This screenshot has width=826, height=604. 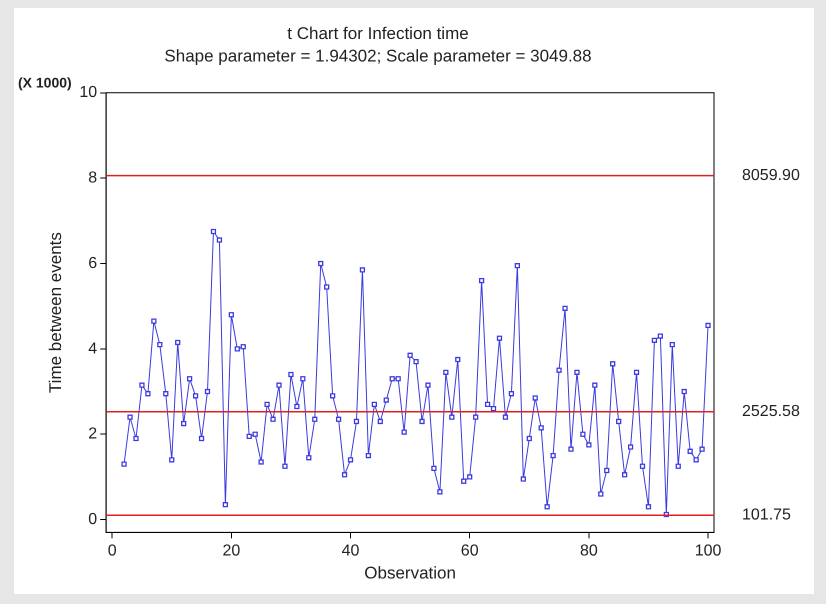 What do you see at coordinates (231, 551) in the screenshot?
I see `x-tick-label: 20` at bounding box center [231, 551].